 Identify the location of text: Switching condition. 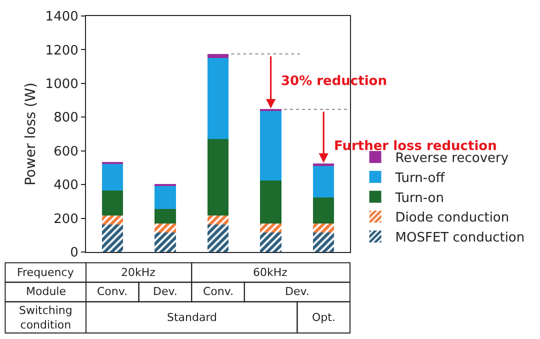
(45, 318).